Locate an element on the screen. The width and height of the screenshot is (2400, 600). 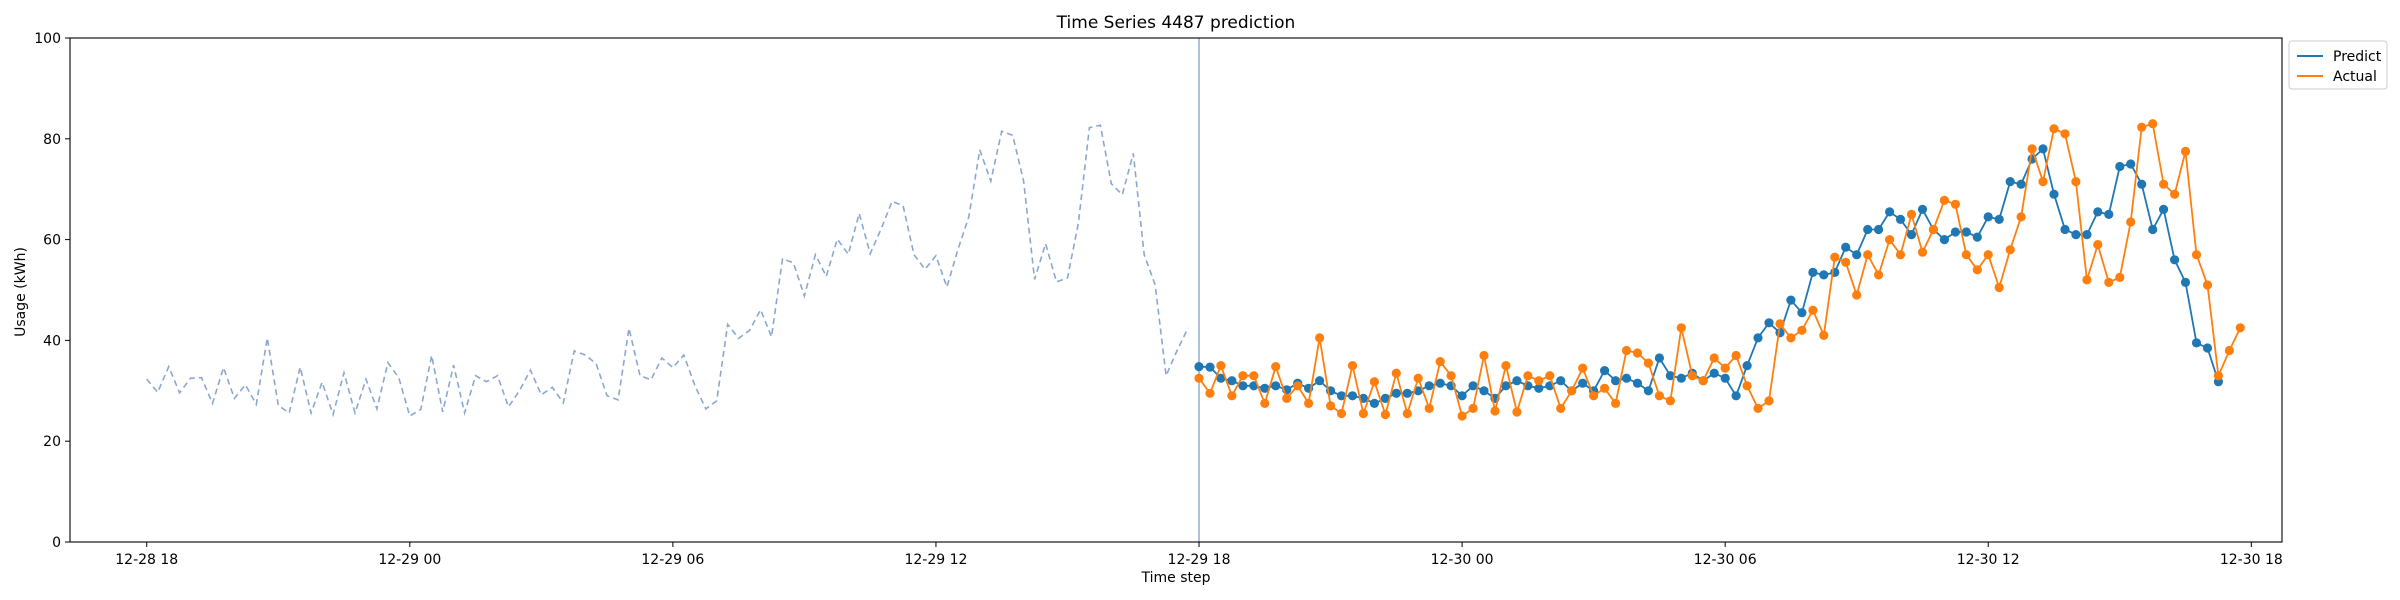
y-axis-label: Usage (kWh) is located at coordinates (21, 292).